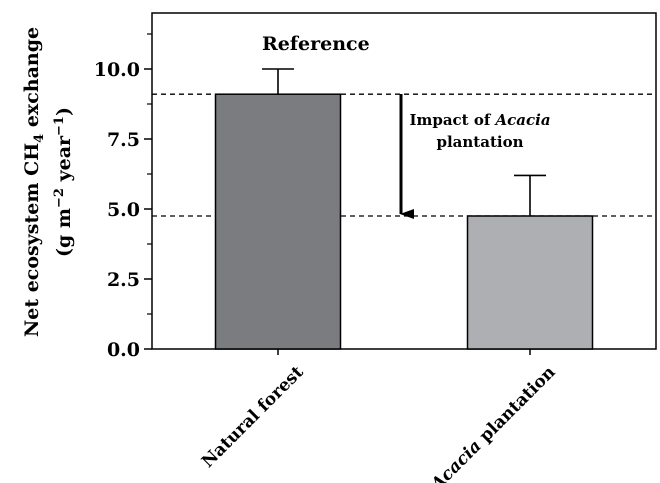  Describe the element at coordinates (123, 210) in the screenshot. I see `y-tick-label: 5.0` at that location.